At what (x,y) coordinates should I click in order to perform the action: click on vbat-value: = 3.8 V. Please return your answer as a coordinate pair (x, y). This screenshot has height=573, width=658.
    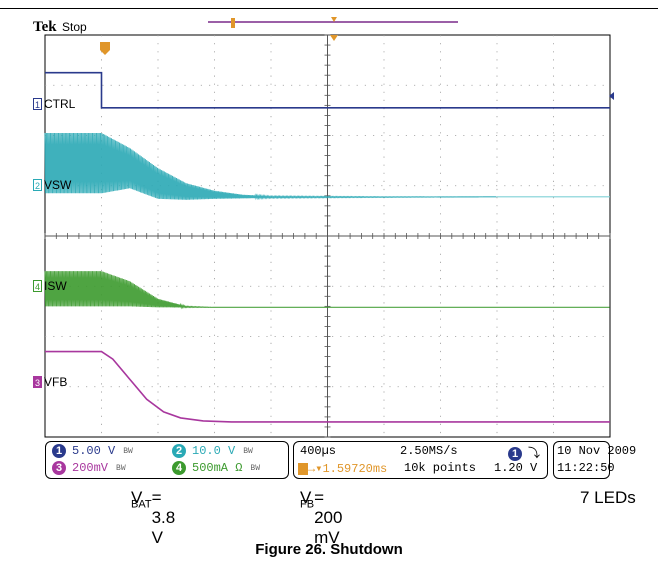
    Looking at the image, I should click on (163, 517).